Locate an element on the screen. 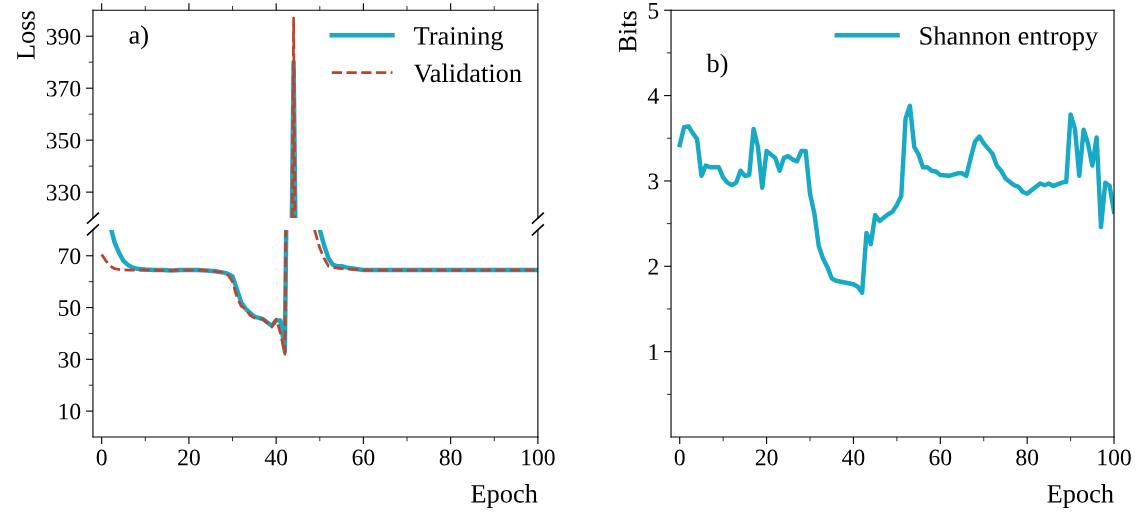  y-tick-label: 2 is located at coordinates (653, 266).